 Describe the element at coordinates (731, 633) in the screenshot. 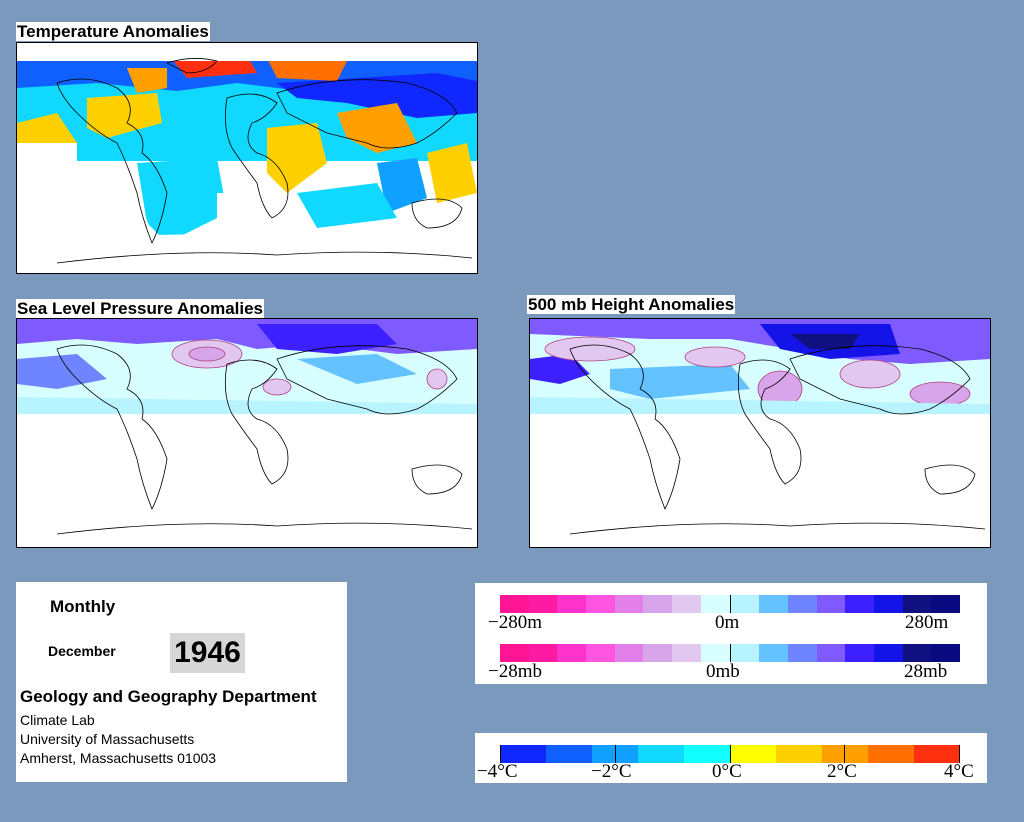

I see `height-pressure-legend: −280m 0m 280m −28mb 0mb 28mb` at that location.